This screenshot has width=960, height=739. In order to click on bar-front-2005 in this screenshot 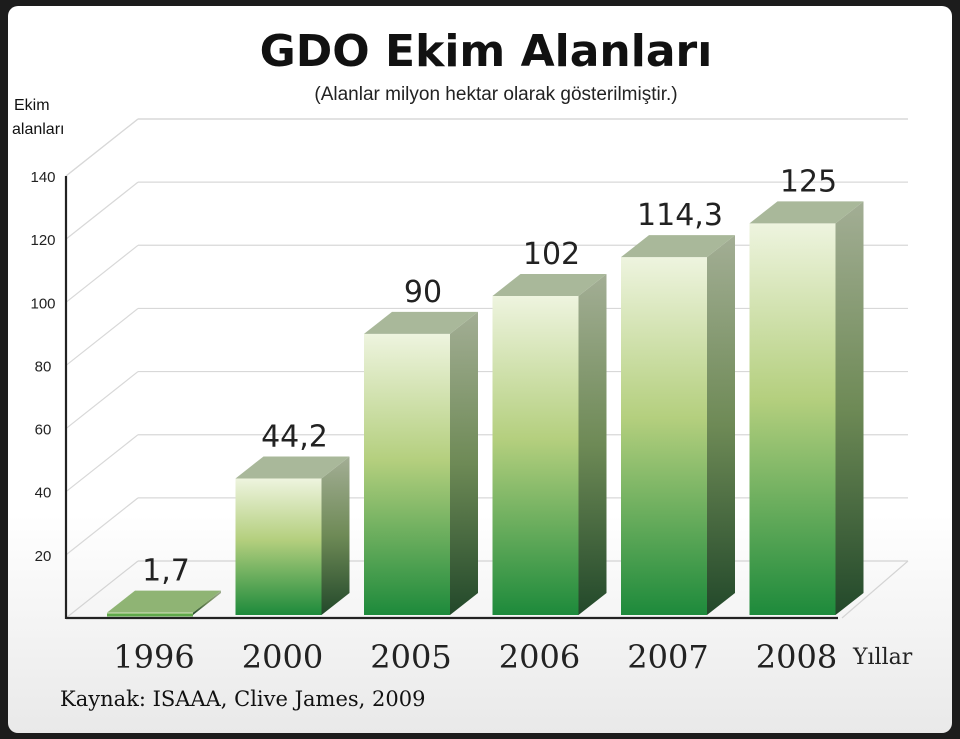, I will do `click(407, 474)`.